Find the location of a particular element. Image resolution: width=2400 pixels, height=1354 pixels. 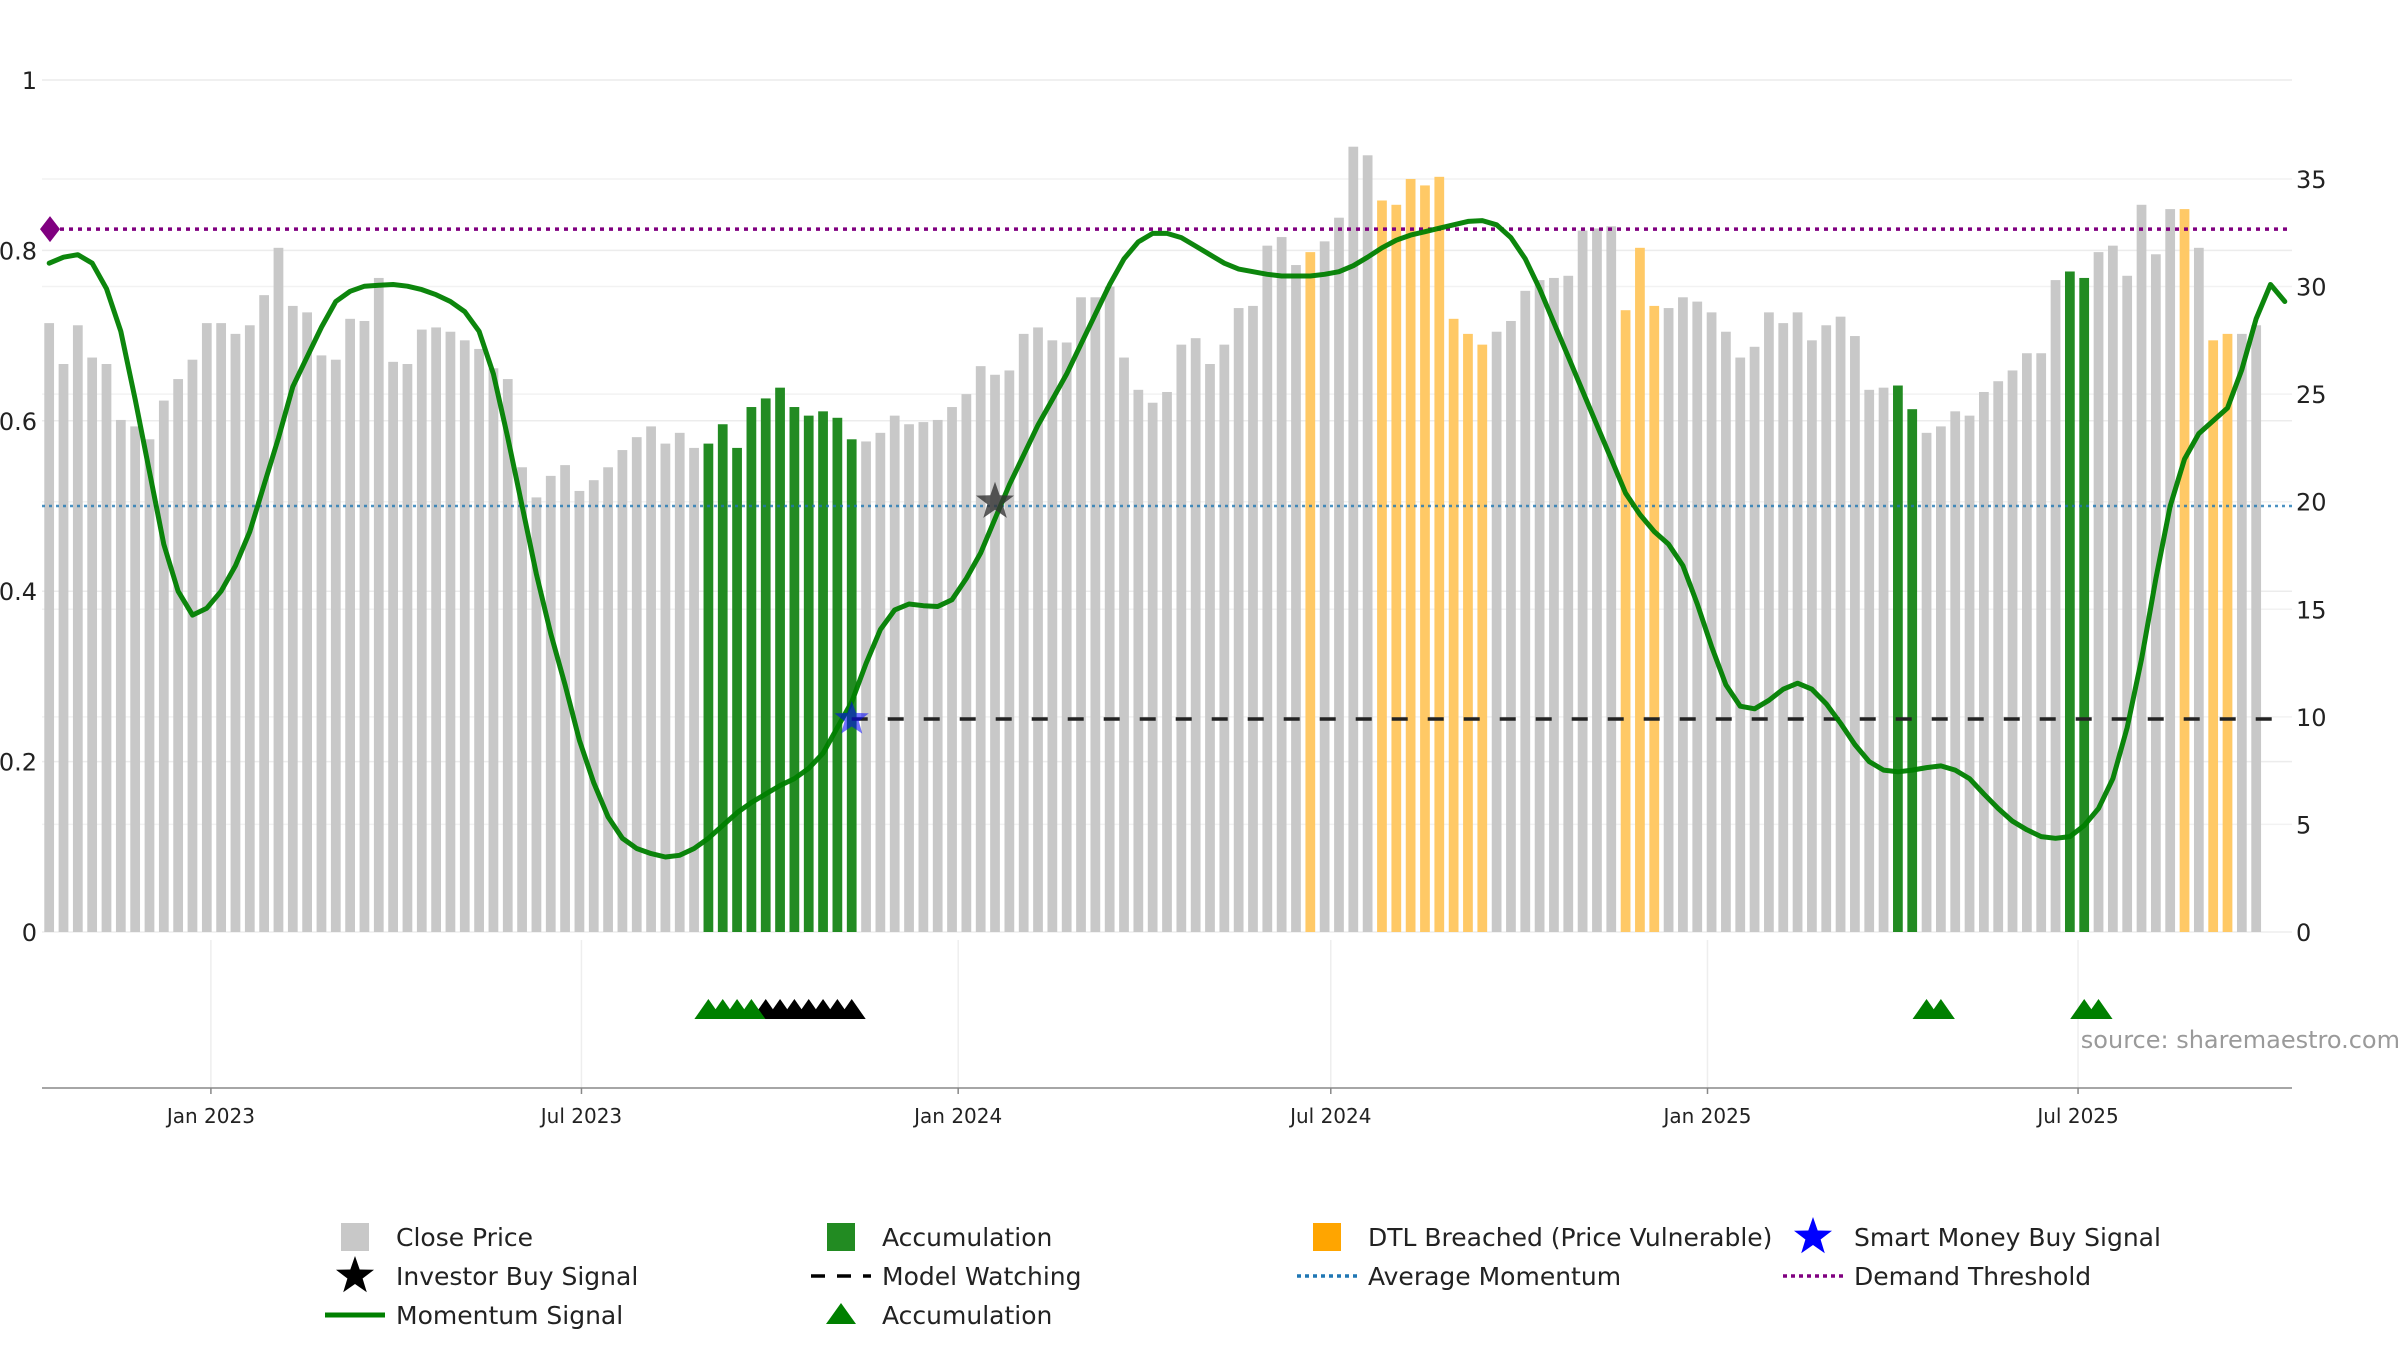

right-tick-label: 30 is located at coordinates (2311, 288).